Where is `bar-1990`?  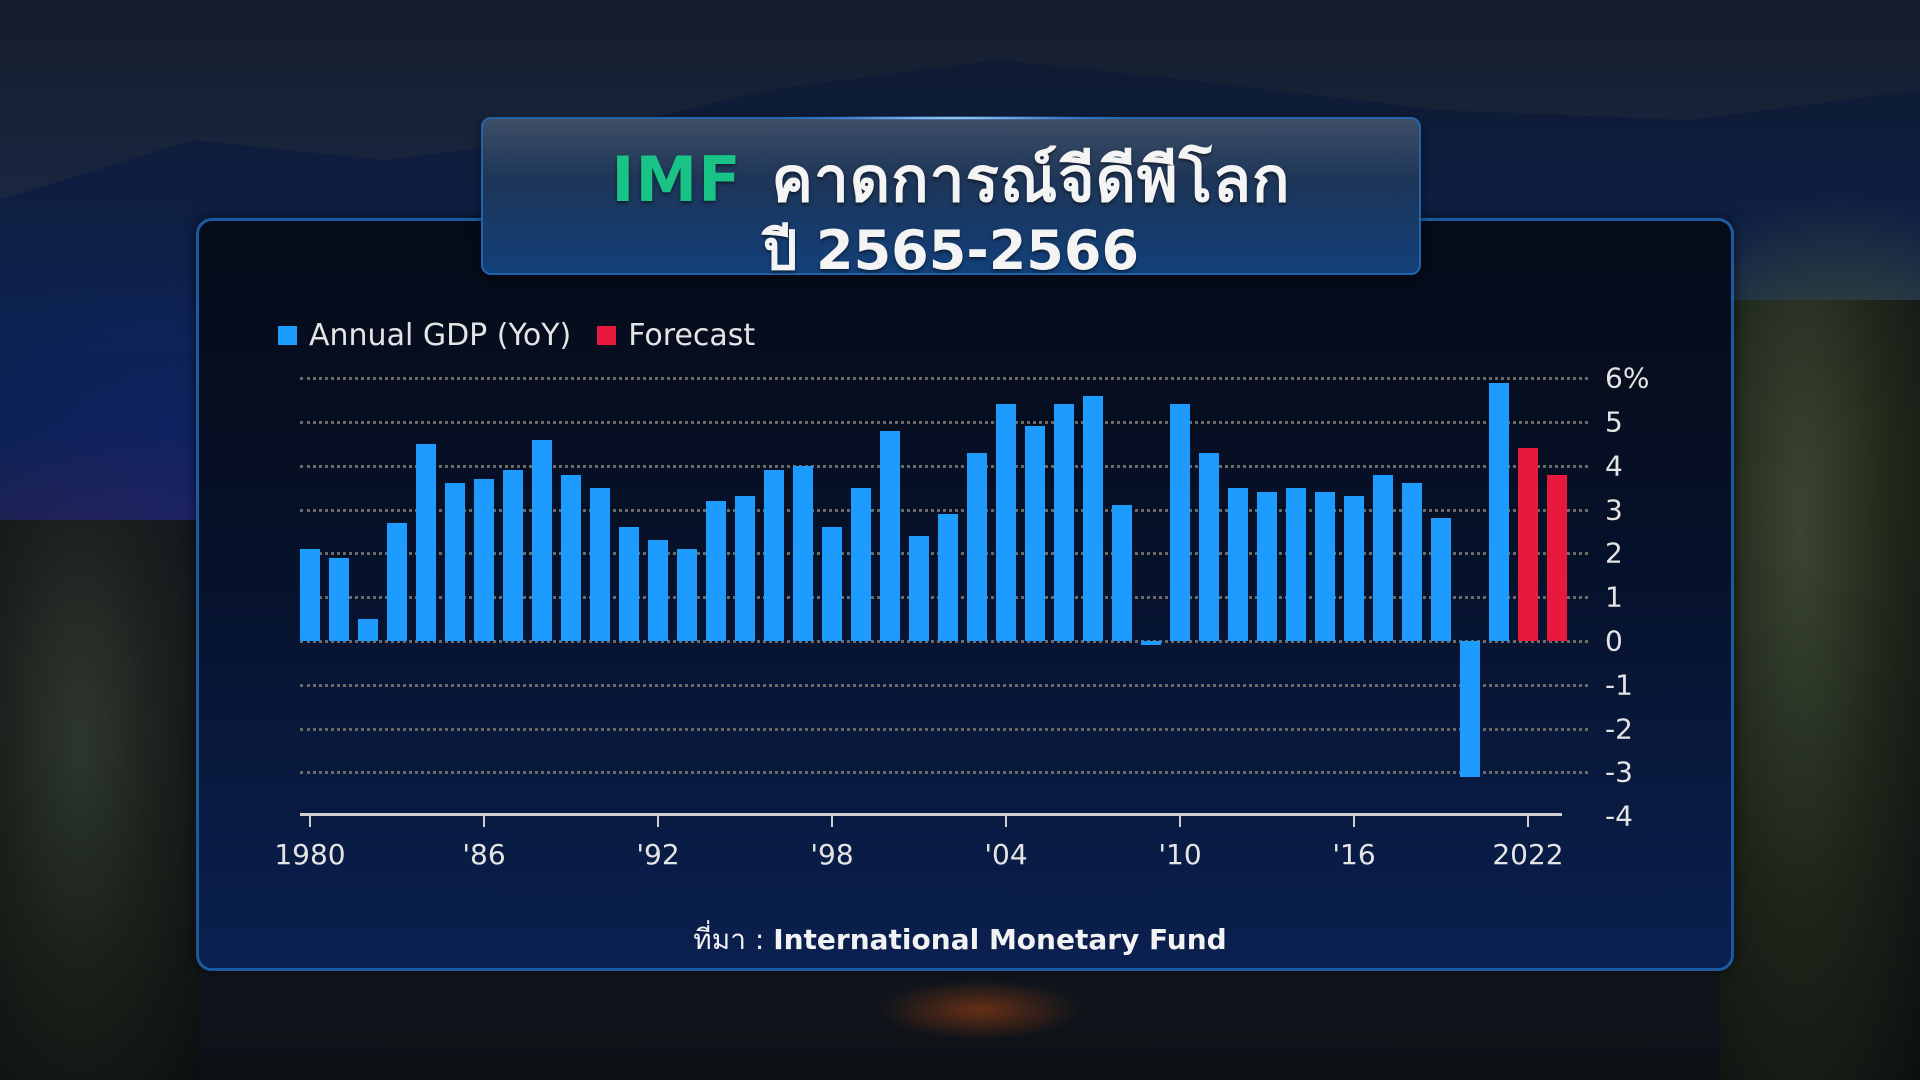
bar-1990 is located at coordinates (600, 564).